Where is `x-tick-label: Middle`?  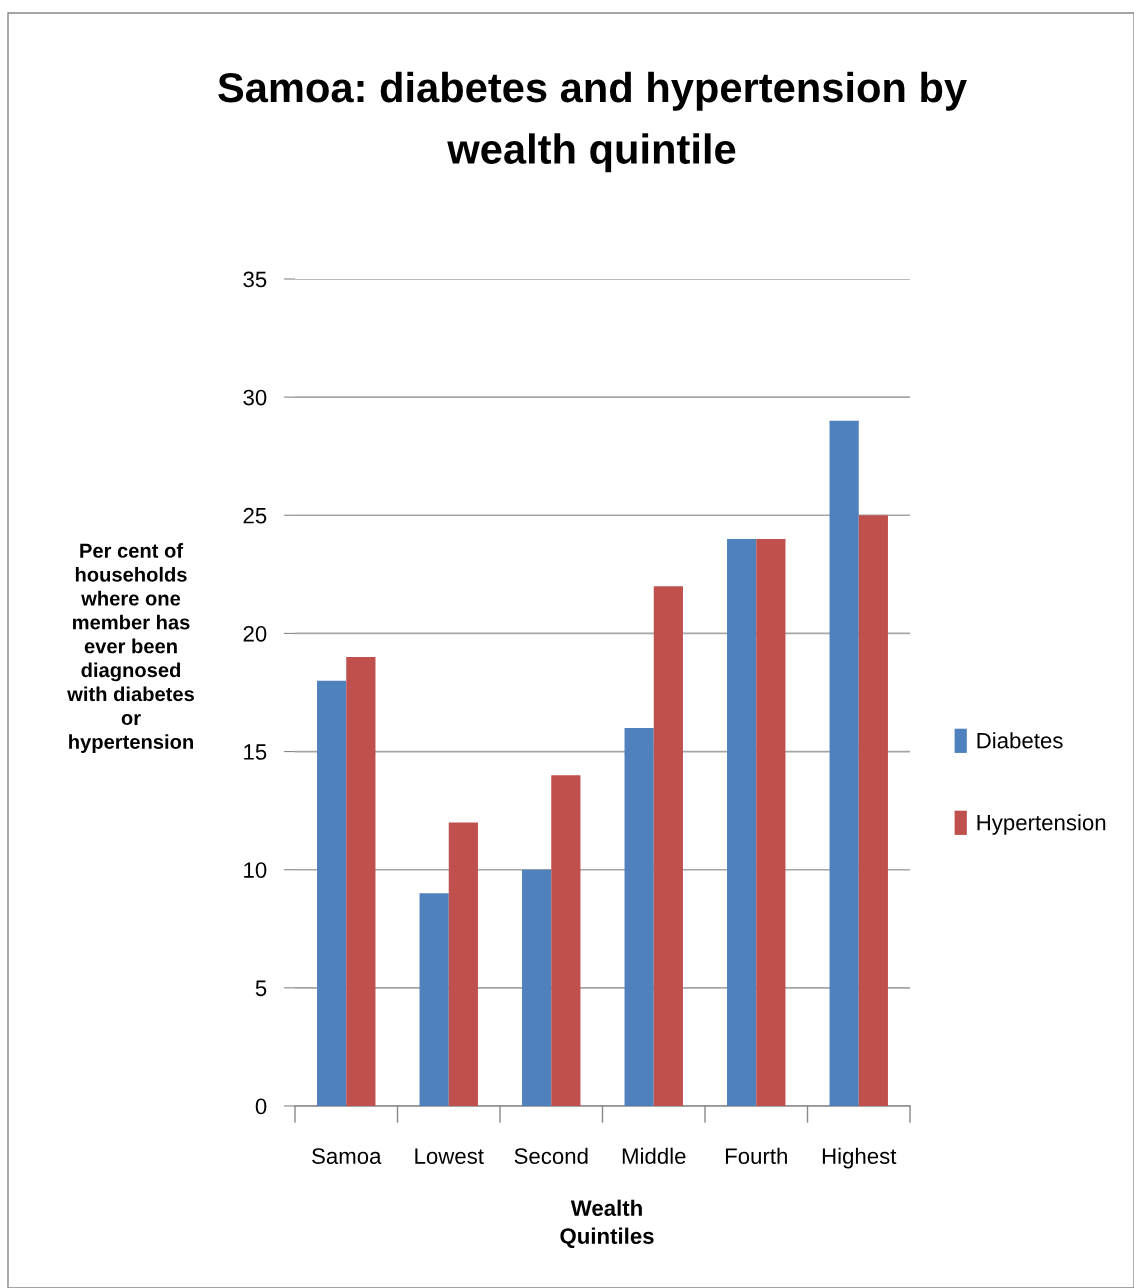
x-tick-label: Middle is located at coordinates (654, 1155).